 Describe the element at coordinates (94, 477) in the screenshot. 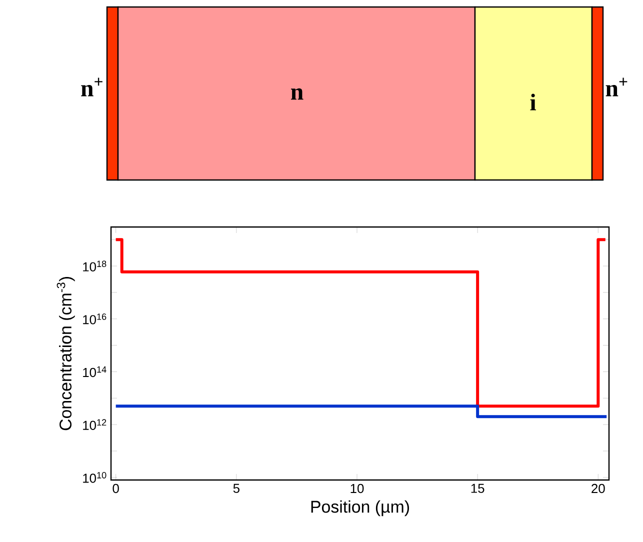

I see `y-tick-label: 10$^{10}$` at that location.